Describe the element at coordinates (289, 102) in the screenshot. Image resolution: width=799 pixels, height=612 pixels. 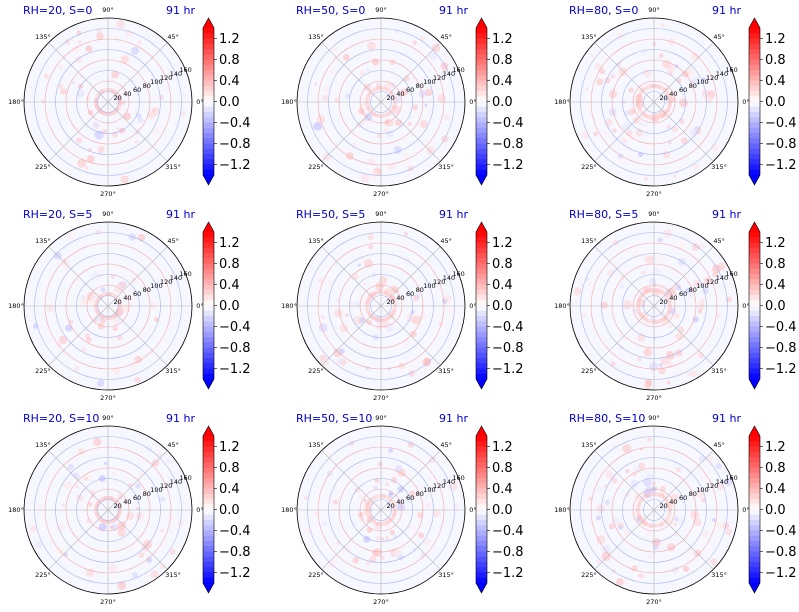
I see `angular-tick-label: 180°` at that location.